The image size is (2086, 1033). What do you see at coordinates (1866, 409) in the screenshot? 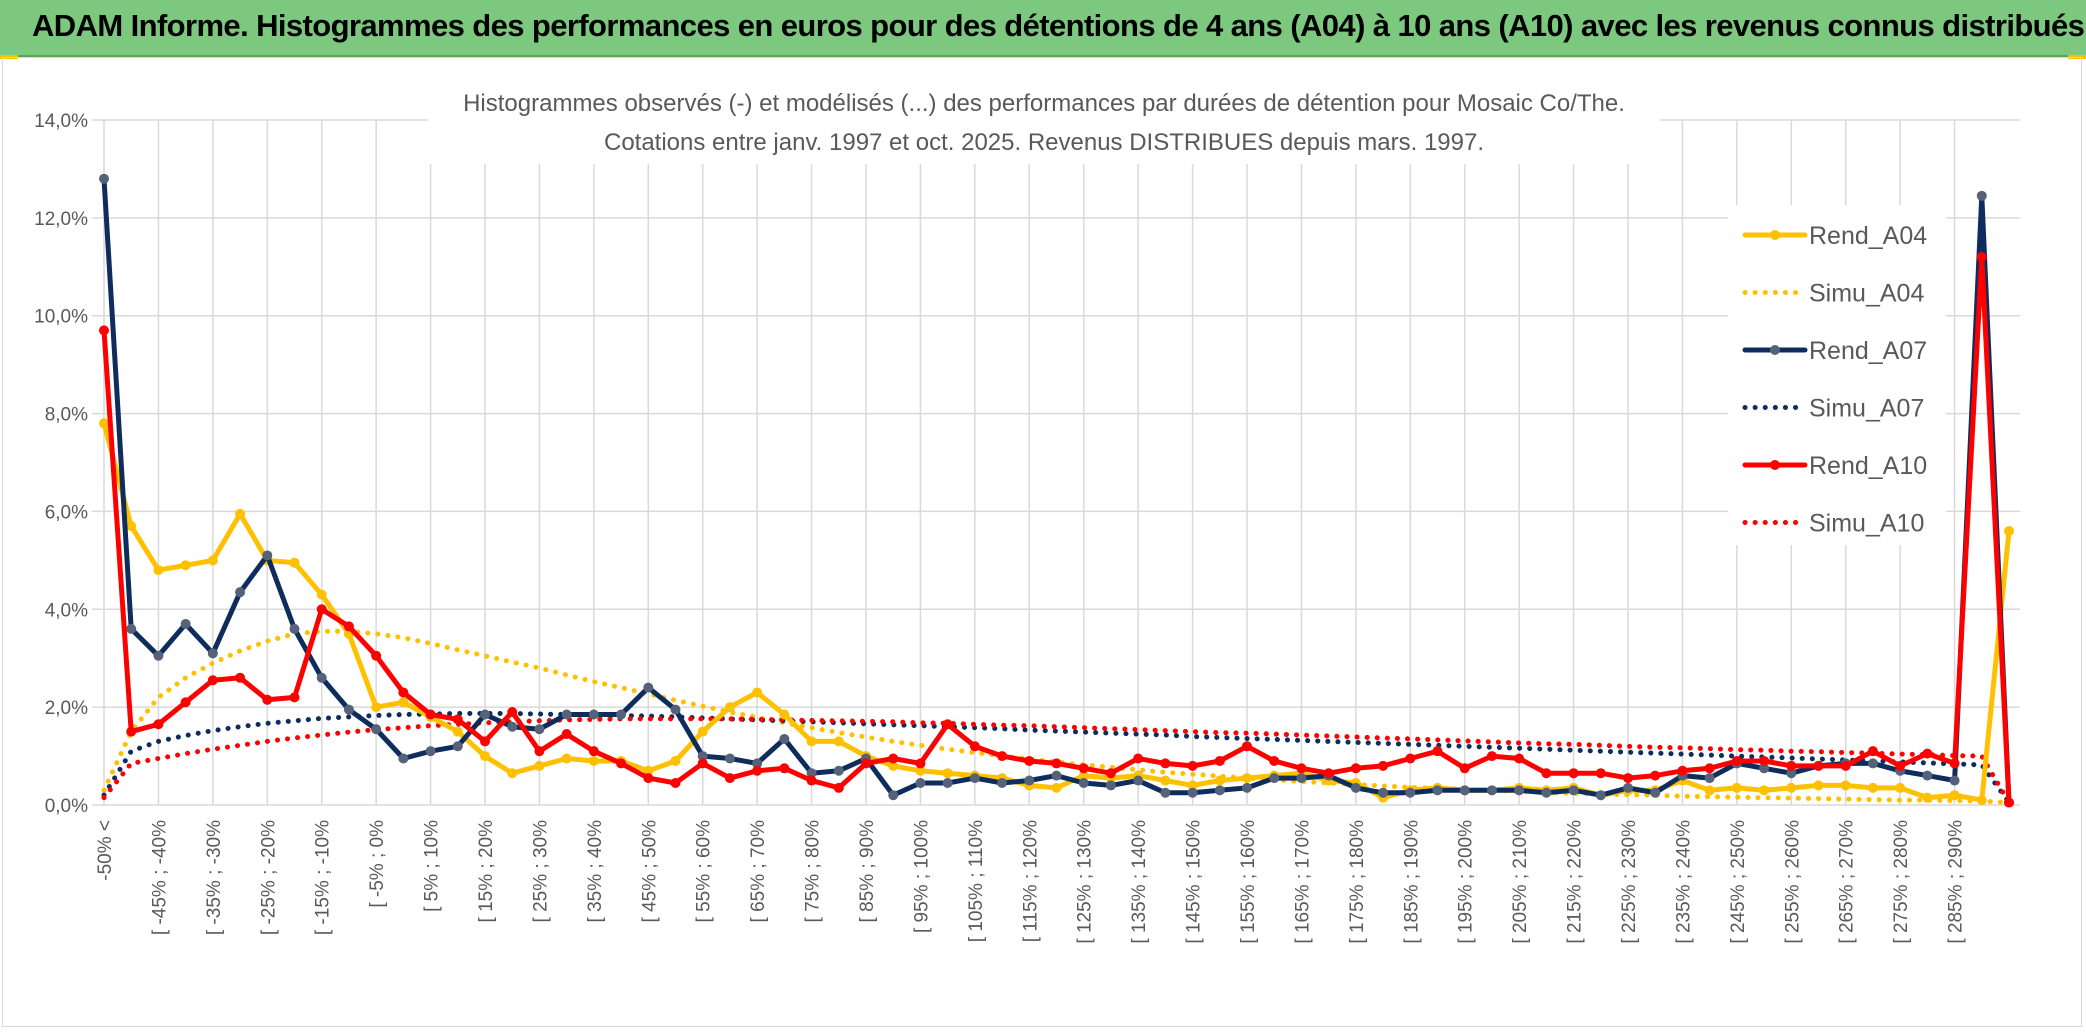
I see `legend-label-simu_a07: Simu_A07` at bounding box center [1866, 409].